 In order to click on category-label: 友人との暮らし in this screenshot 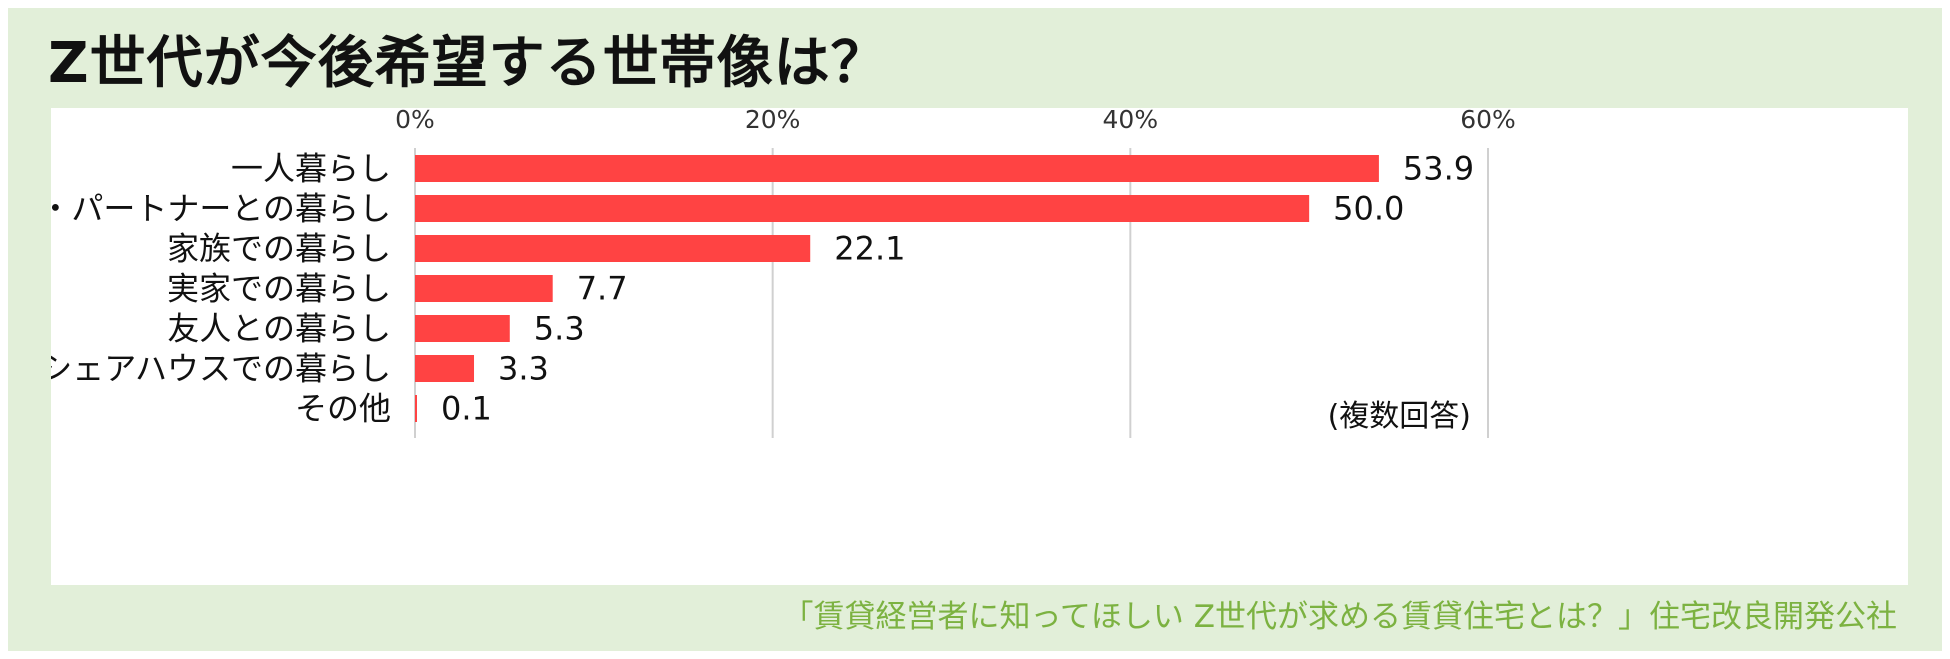, I will do `click(279, 329)`.